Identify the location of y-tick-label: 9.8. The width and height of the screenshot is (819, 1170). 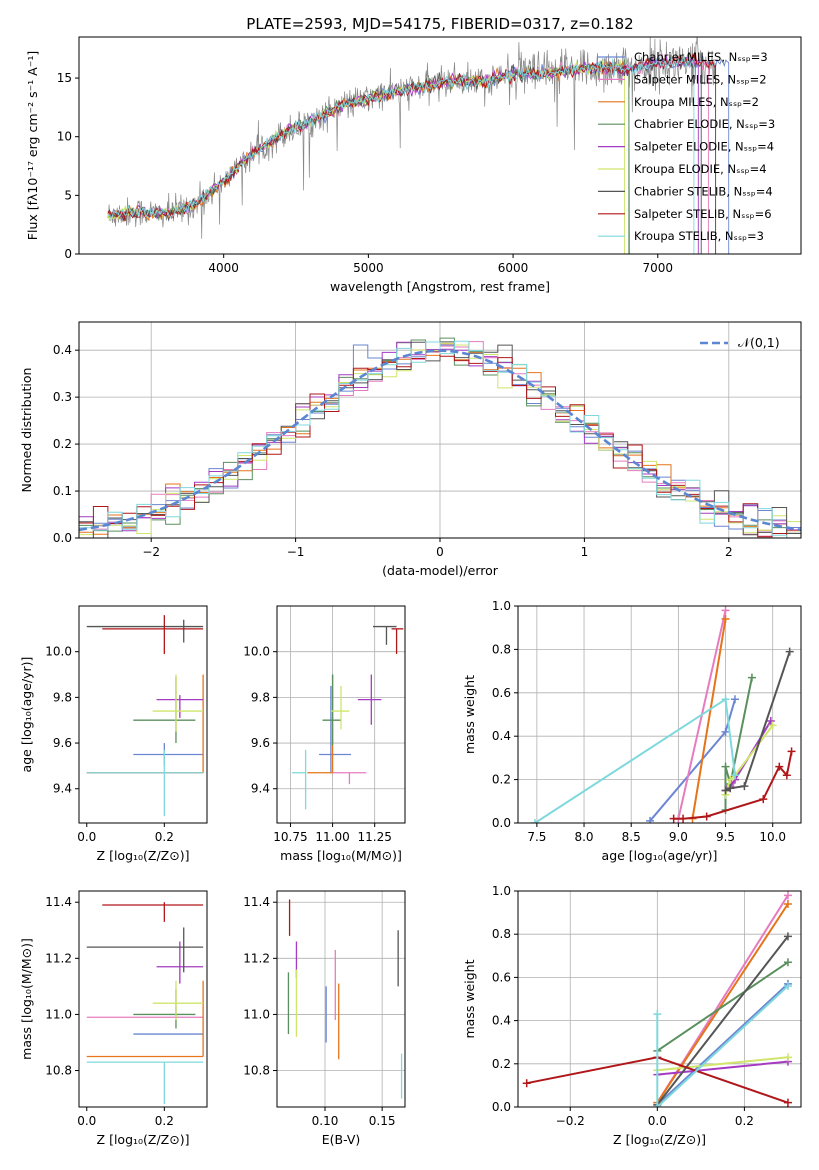
(260, 697).